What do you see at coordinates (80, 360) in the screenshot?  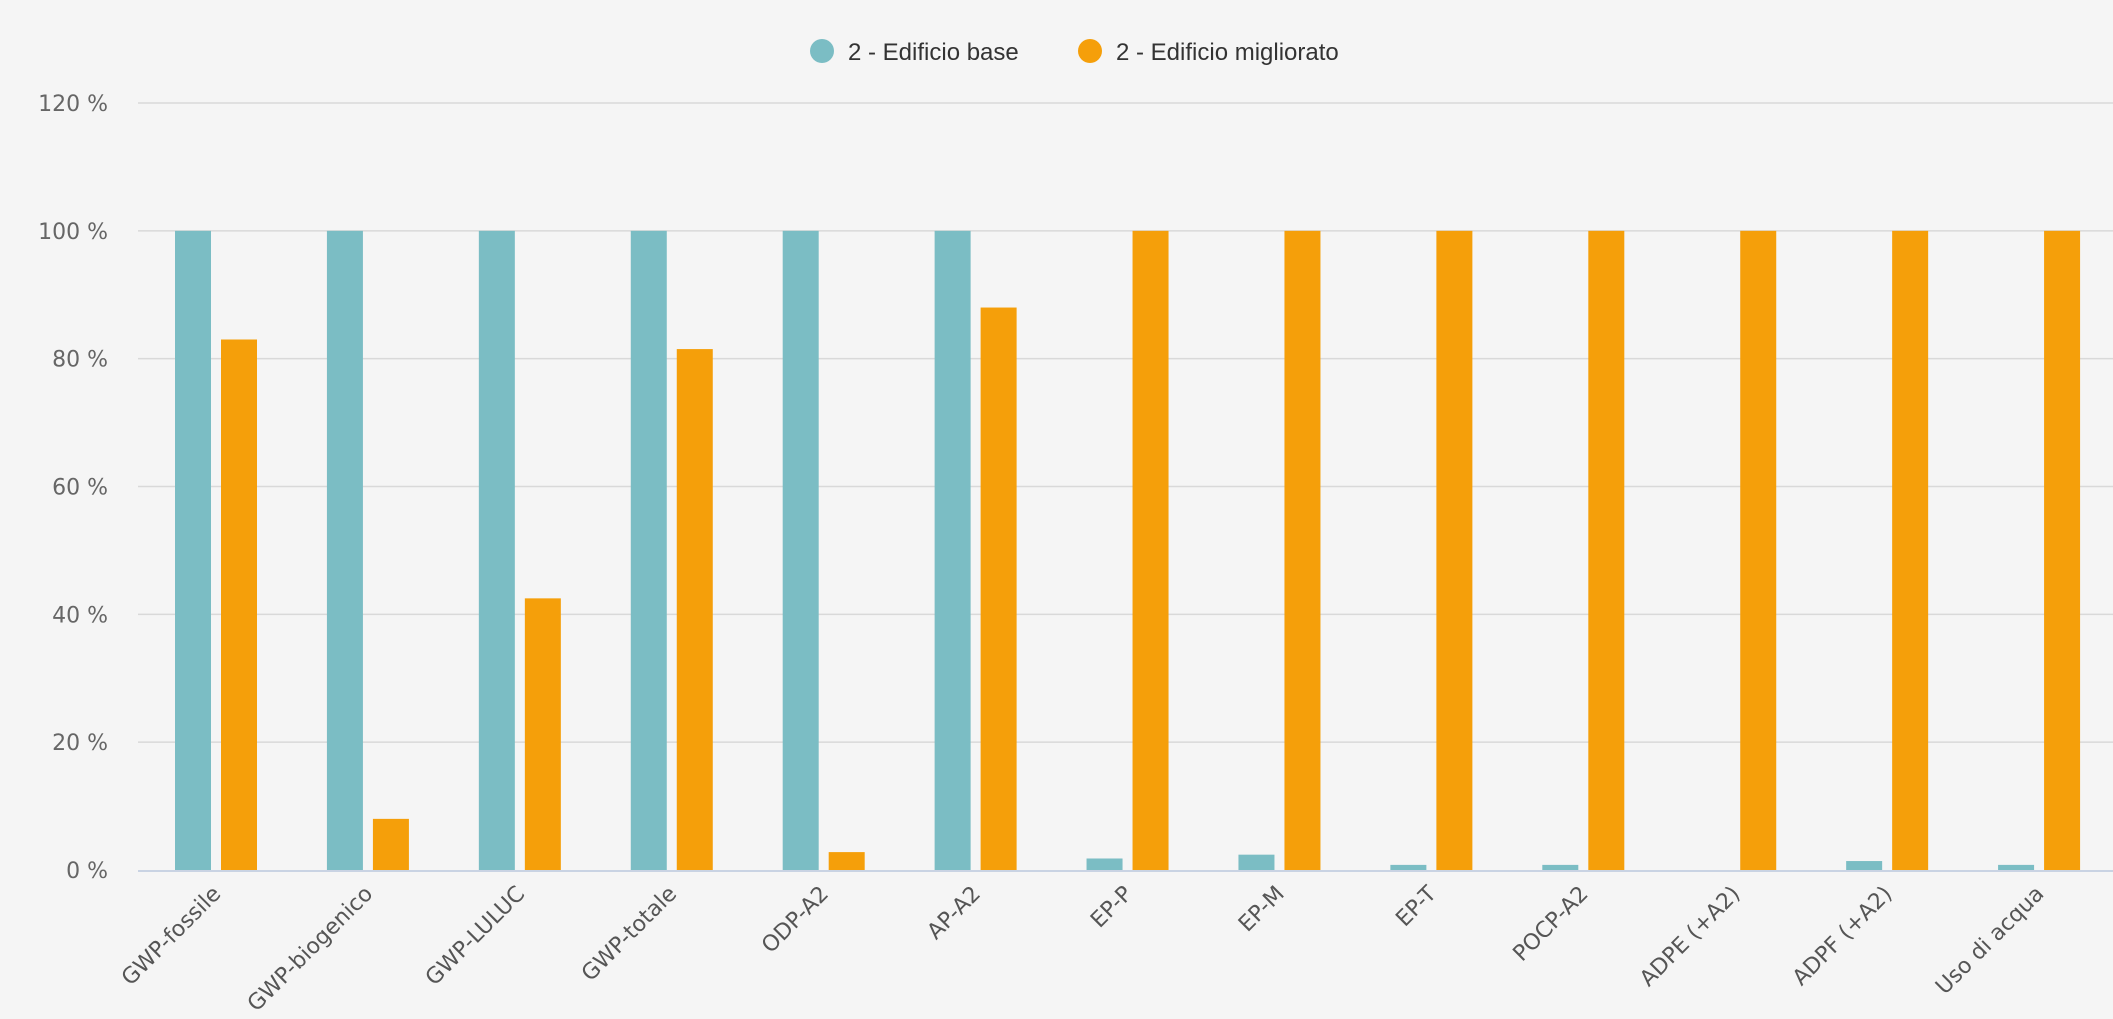 I see `y-tick-label: 80 %` at bounding box center [80, 360].